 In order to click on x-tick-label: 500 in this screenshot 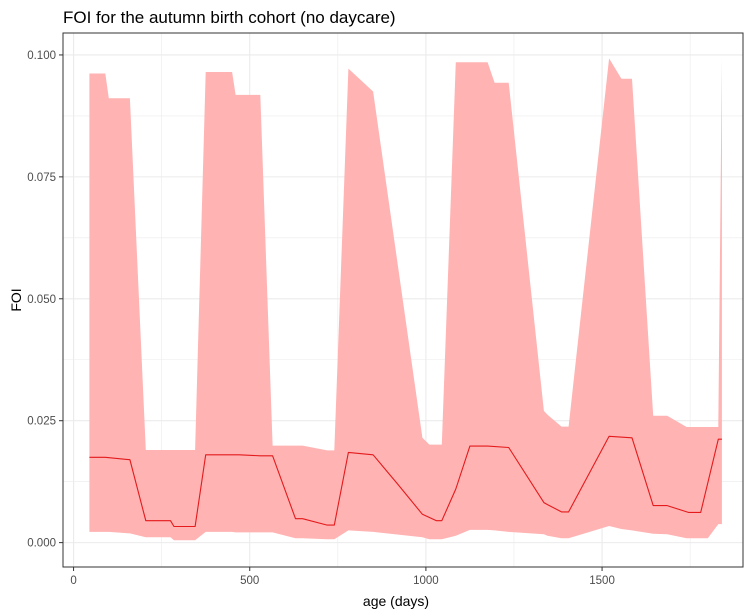, I will do `click(249, 581)`.